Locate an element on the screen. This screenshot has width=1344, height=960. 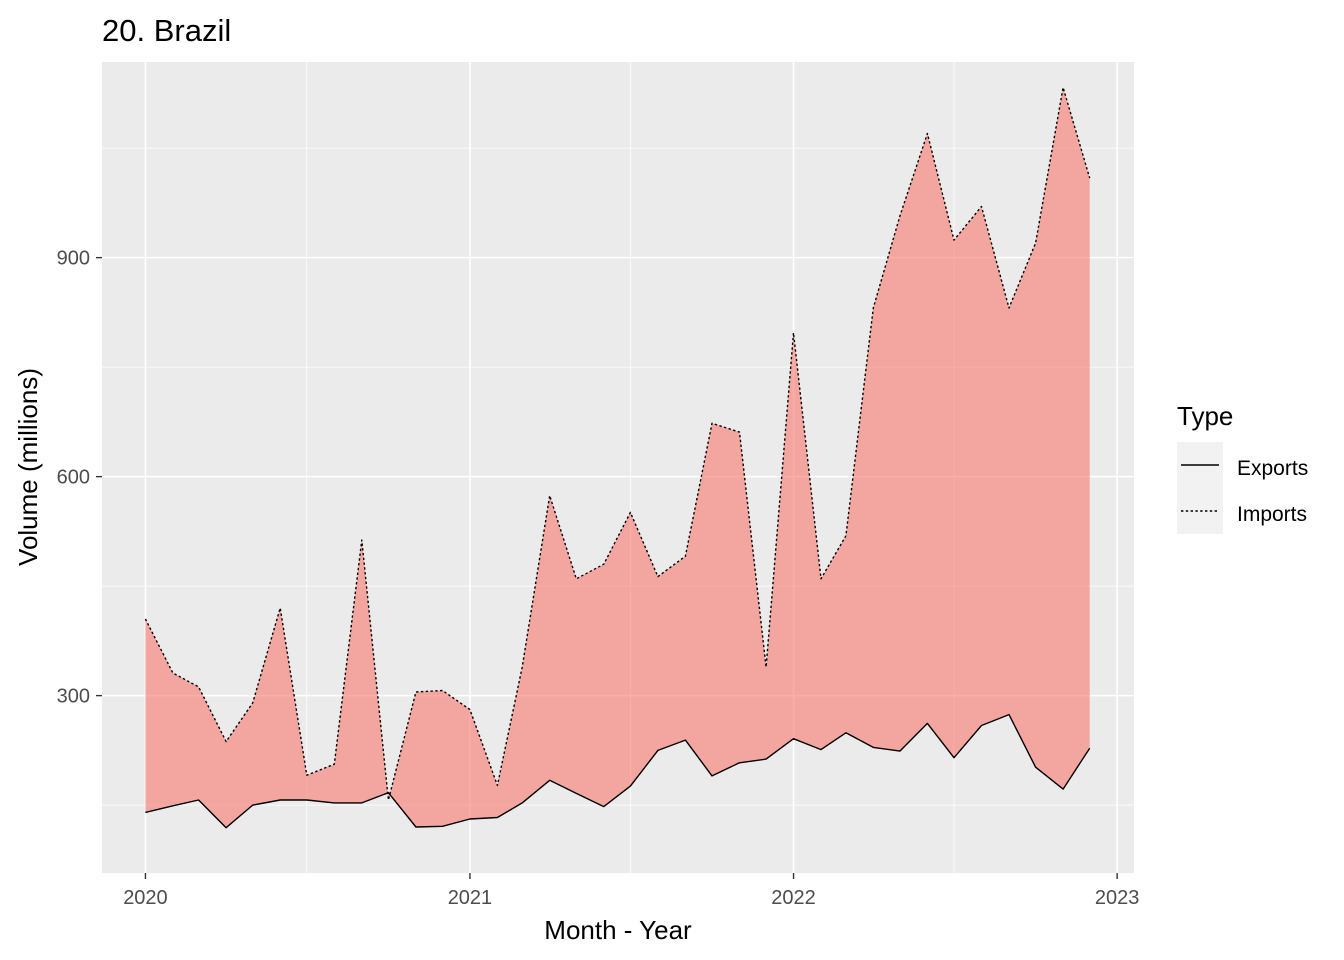
x-tick-label: 2020 is located at coordinates (145, 898).